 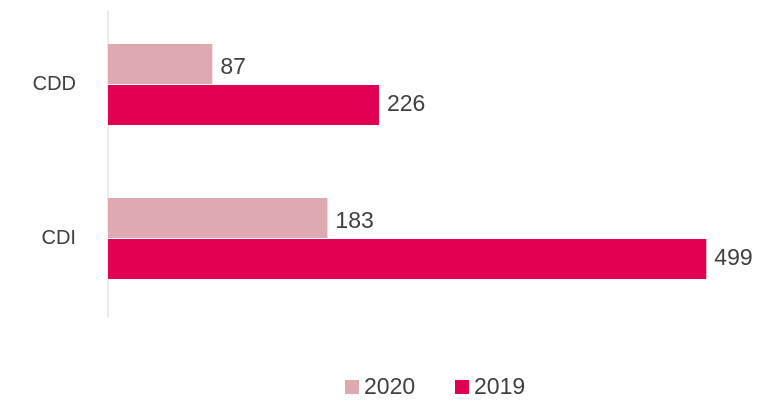 What do you see at coordinates (389, 386) in the screenshot?
I see `legend-label: 2020` at bounding box center [389, 386].